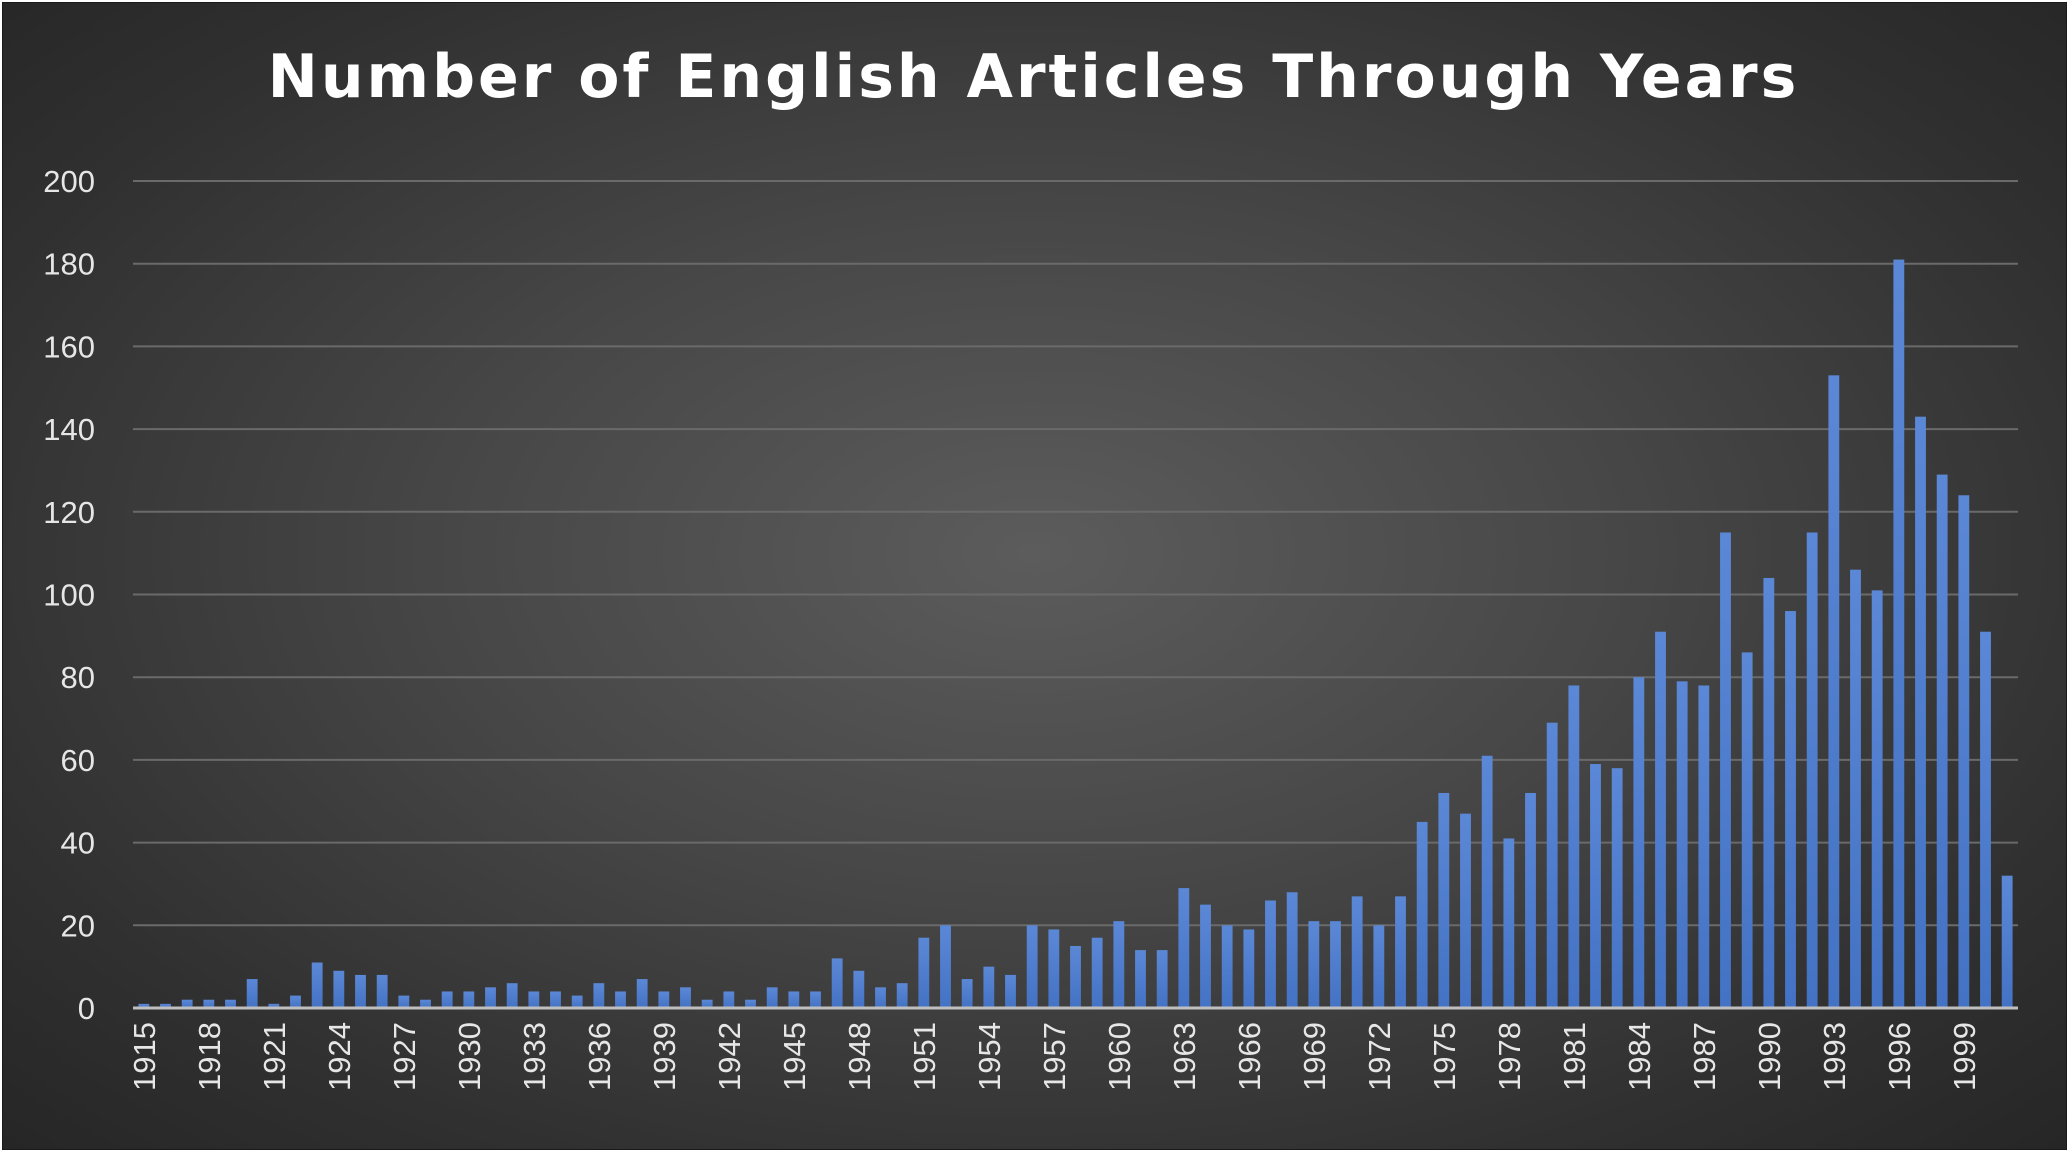 Image resolution: width=2067 pixels, height=1150 pixels. What do you see at coordinates (1704, 846) in the screenshot?
I see `bar-1987` at bounding box center [1704, 846].